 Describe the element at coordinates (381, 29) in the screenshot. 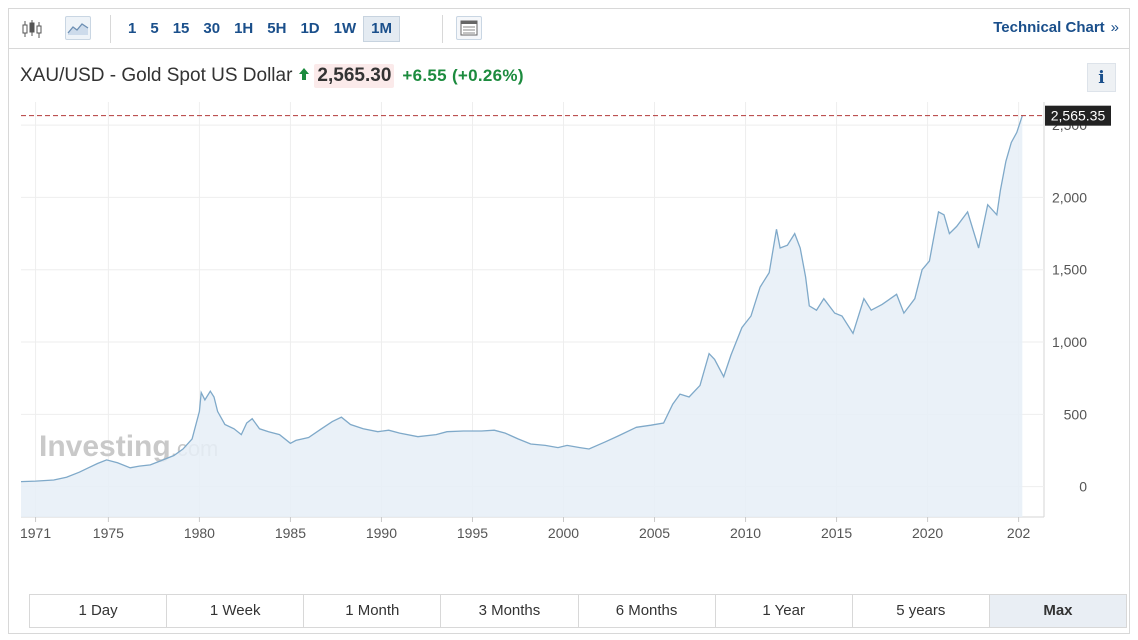

I see `interval-1m: 1M` at that location.